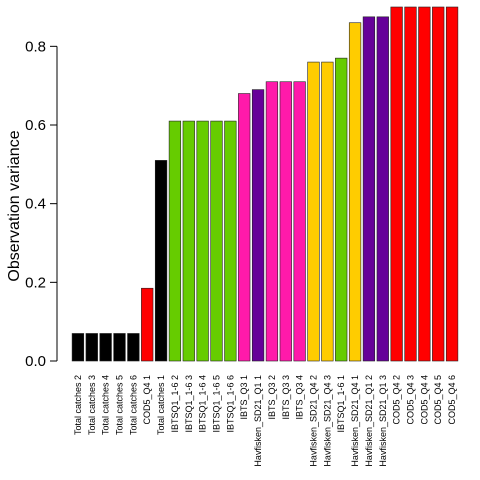  What do you see at coordinates (189, 404) in the screenshot?
I see `x-tick-label: IBTSQ1_1-6 3` at bounding box center [189, 404].